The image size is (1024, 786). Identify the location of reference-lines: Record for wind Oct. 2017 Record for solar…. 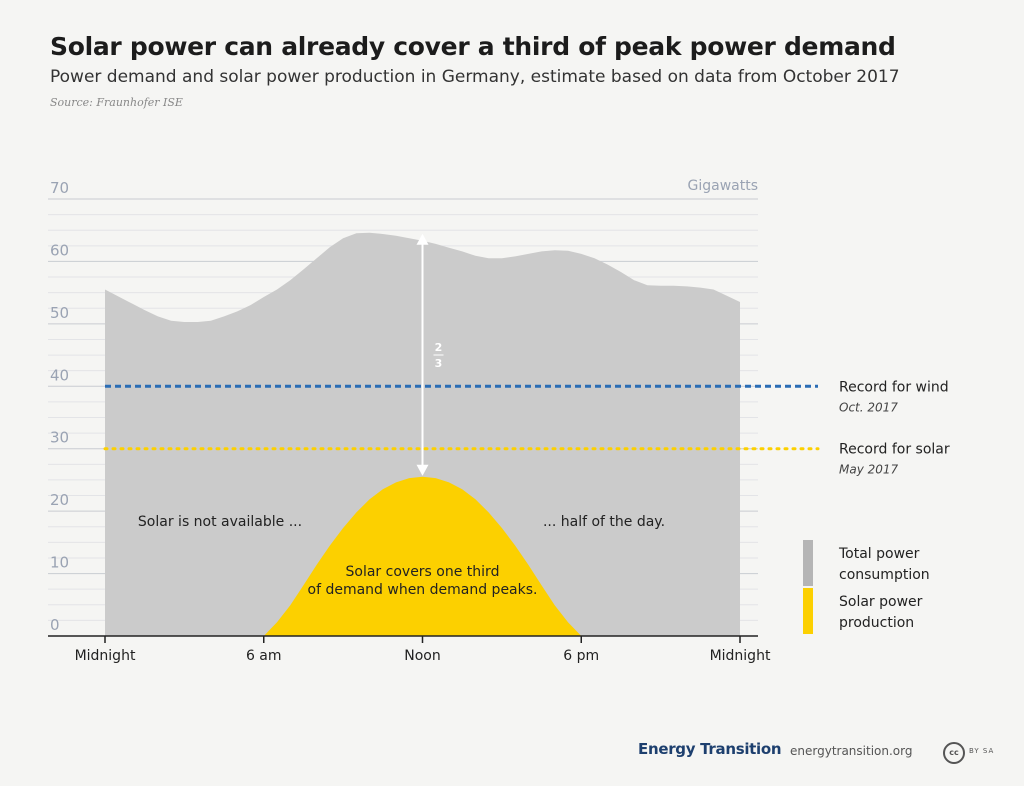
(526, 428).